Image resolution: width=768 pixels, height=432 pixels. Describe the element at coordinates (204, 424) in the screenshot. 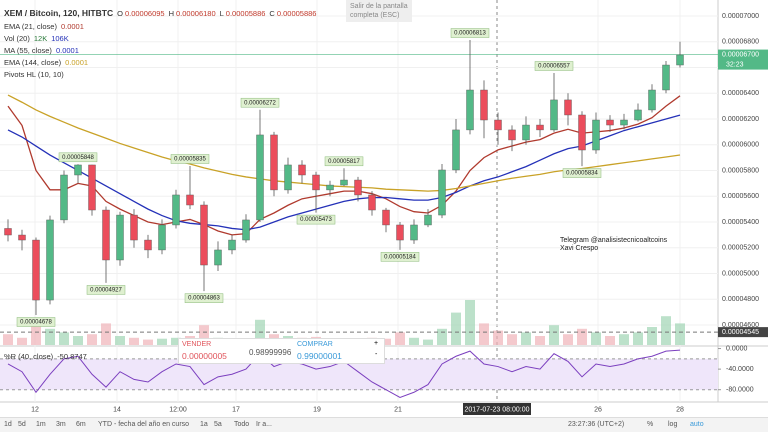

I see `toolbar-button: 1a` at that location.